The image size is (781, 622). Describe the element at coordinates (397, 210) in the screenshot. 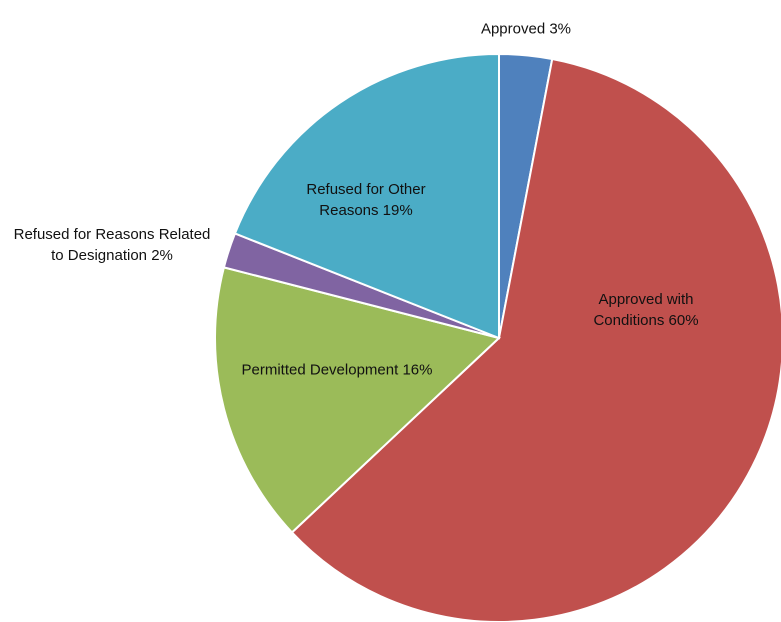

I see `label-value: 19%` at that location.